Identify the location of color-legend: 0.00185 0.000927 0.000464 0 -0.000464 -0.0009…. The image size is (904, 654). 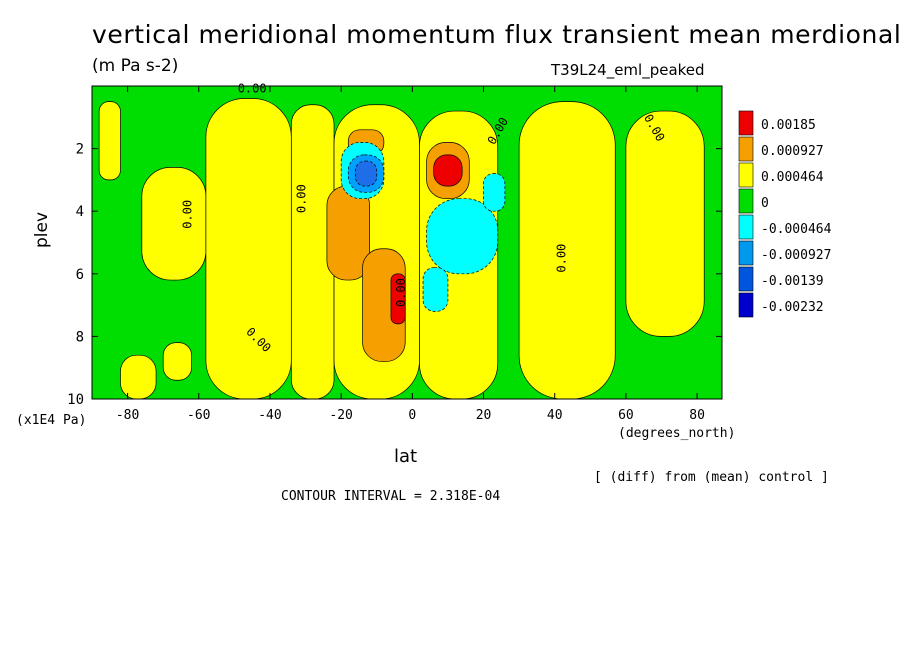
(785, 214).